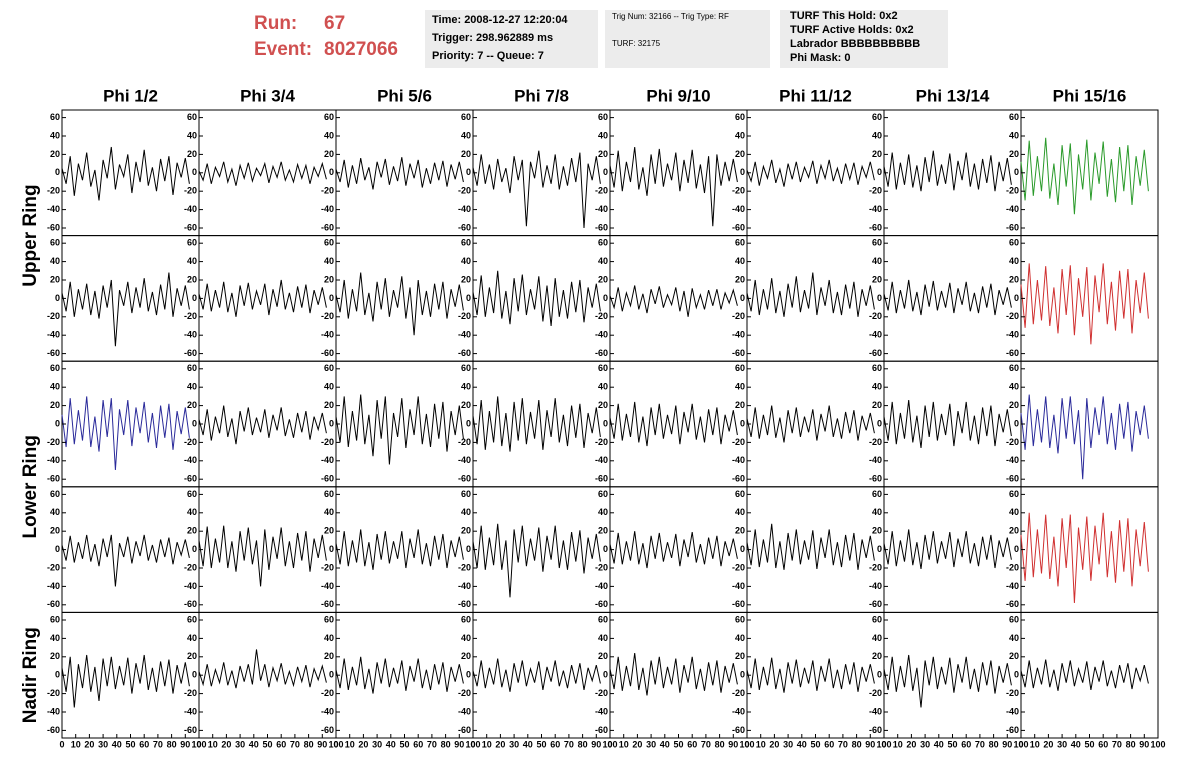 The height and width of the screenshot is (772, 1196). Describe the element at coordinates (844, 16) in the screenshot. I see `turf-hold-text: TURF This Hold: 0x2` at that location.